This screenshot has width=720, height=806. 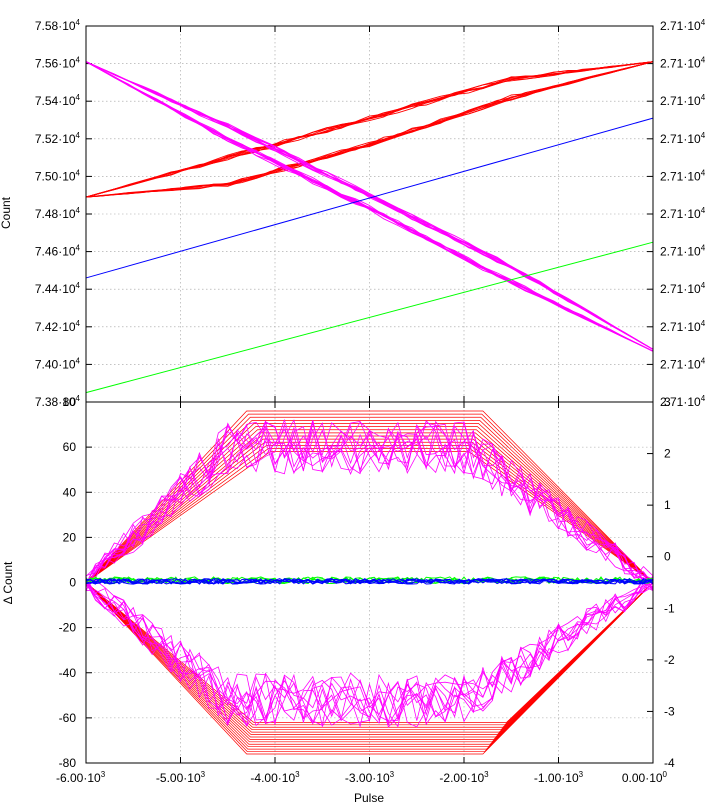 I want to click on y2-tick-label: -3, so click(x=669, y=711).